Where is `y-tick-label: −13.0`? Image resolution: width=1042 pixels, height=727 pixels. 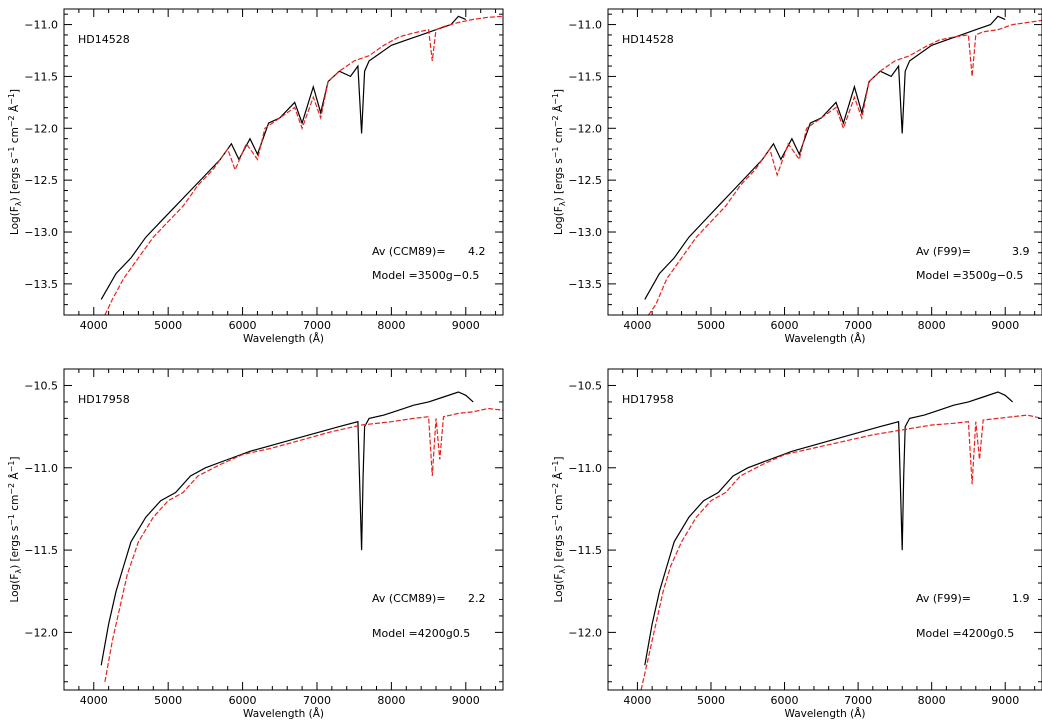
y-tick-label: −13.0 is located at coordinates (41, 232).